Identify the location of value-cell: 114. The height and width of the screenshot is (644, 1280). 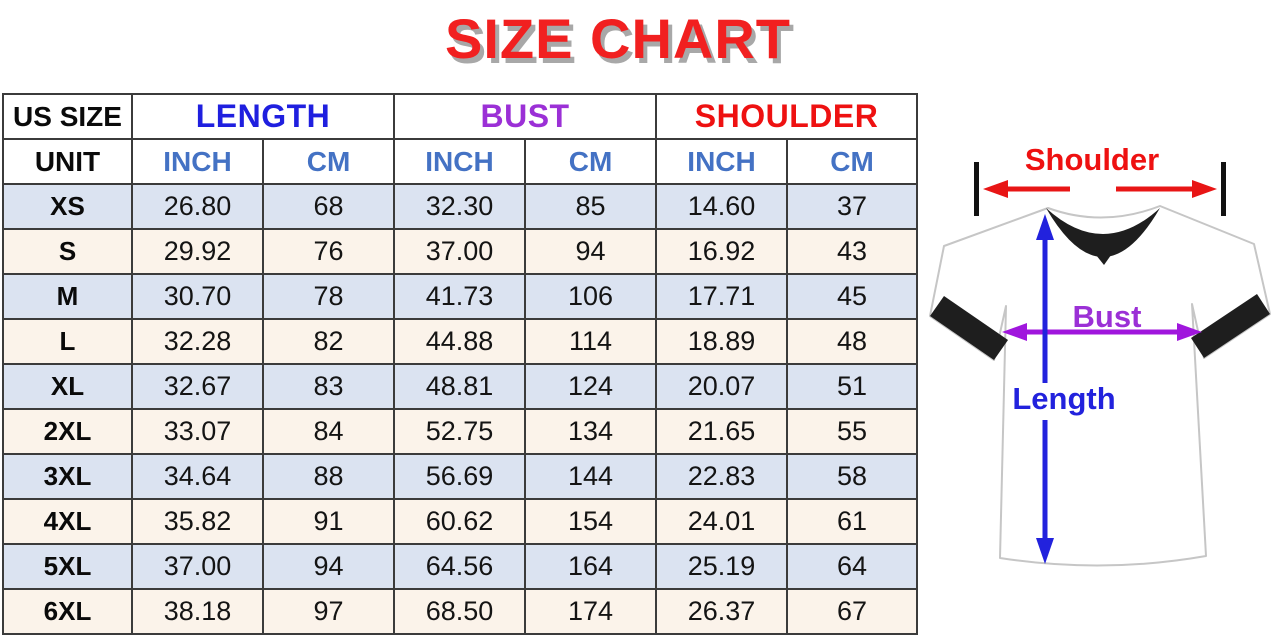
(591, 341).